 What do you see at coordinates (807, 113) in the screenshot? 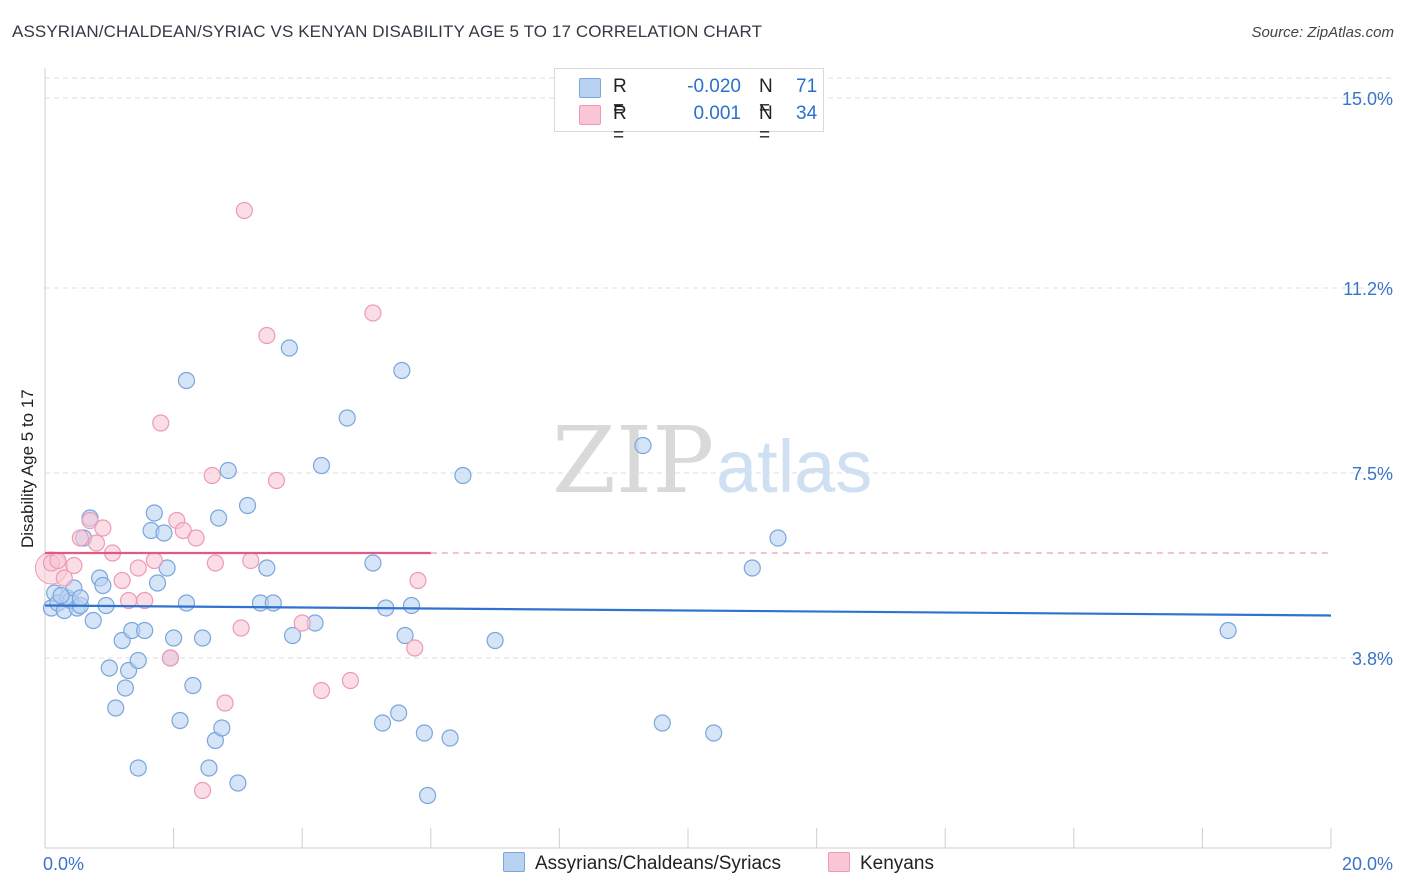
I see `n-value: 34` at bounding box center [807, 113].